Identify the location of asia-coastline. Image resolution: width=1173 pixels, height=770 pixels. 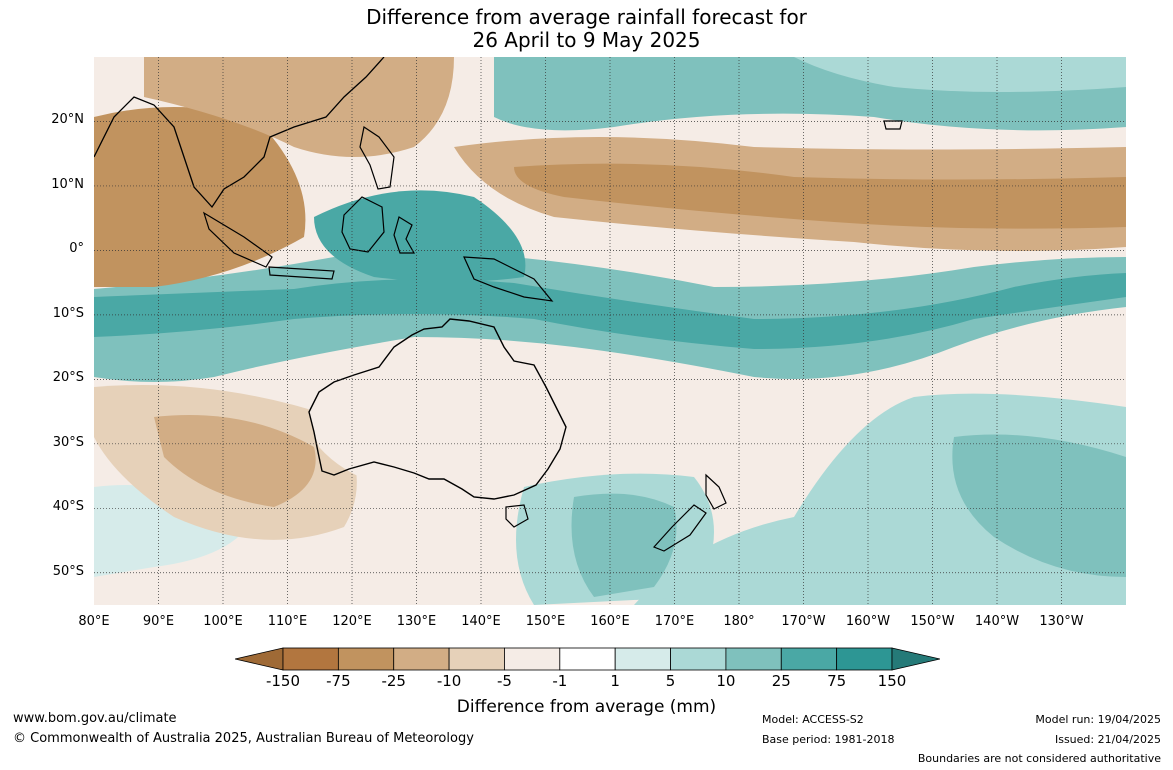
(239, 133).